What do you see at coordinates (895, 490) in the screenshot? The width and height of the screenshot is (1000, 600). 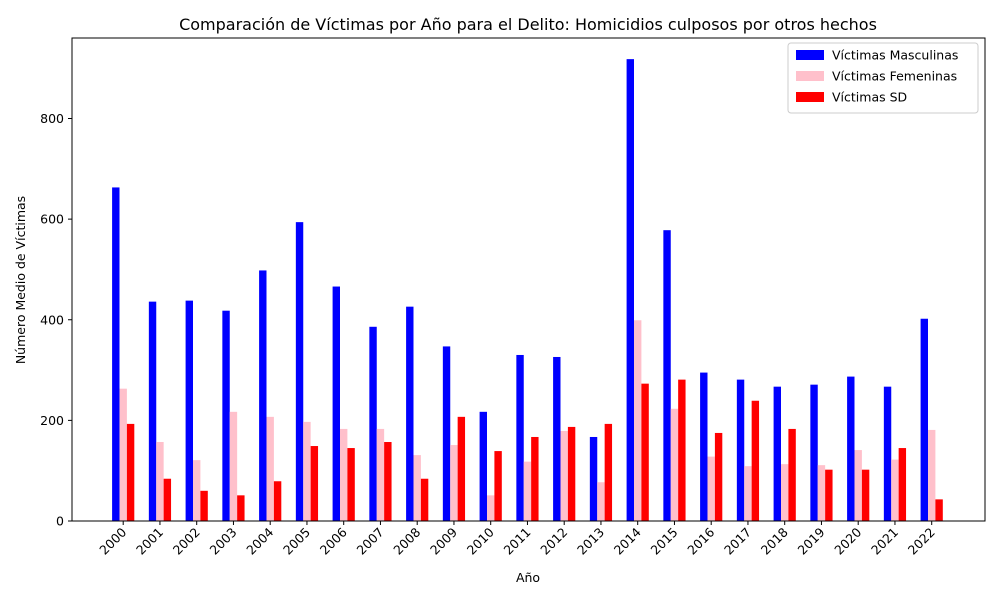 I see `bar-femeninas-2021` at bounding box center [895, 490].